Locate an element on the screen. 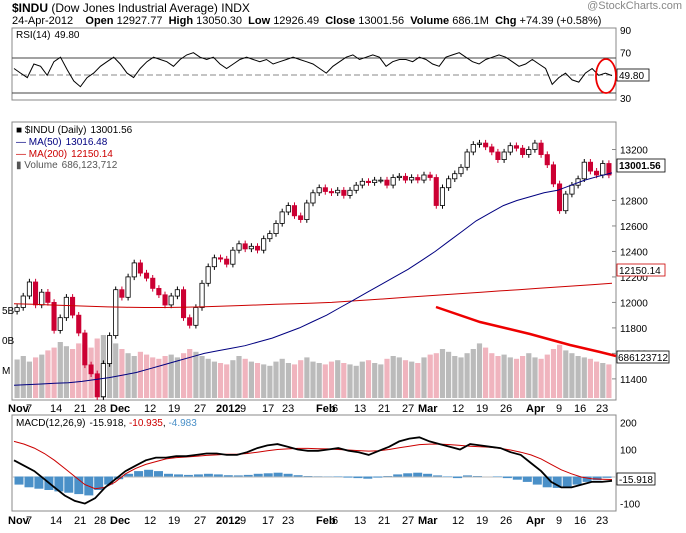  price-tick-label: 12000 is located at coordinates (634, 303).